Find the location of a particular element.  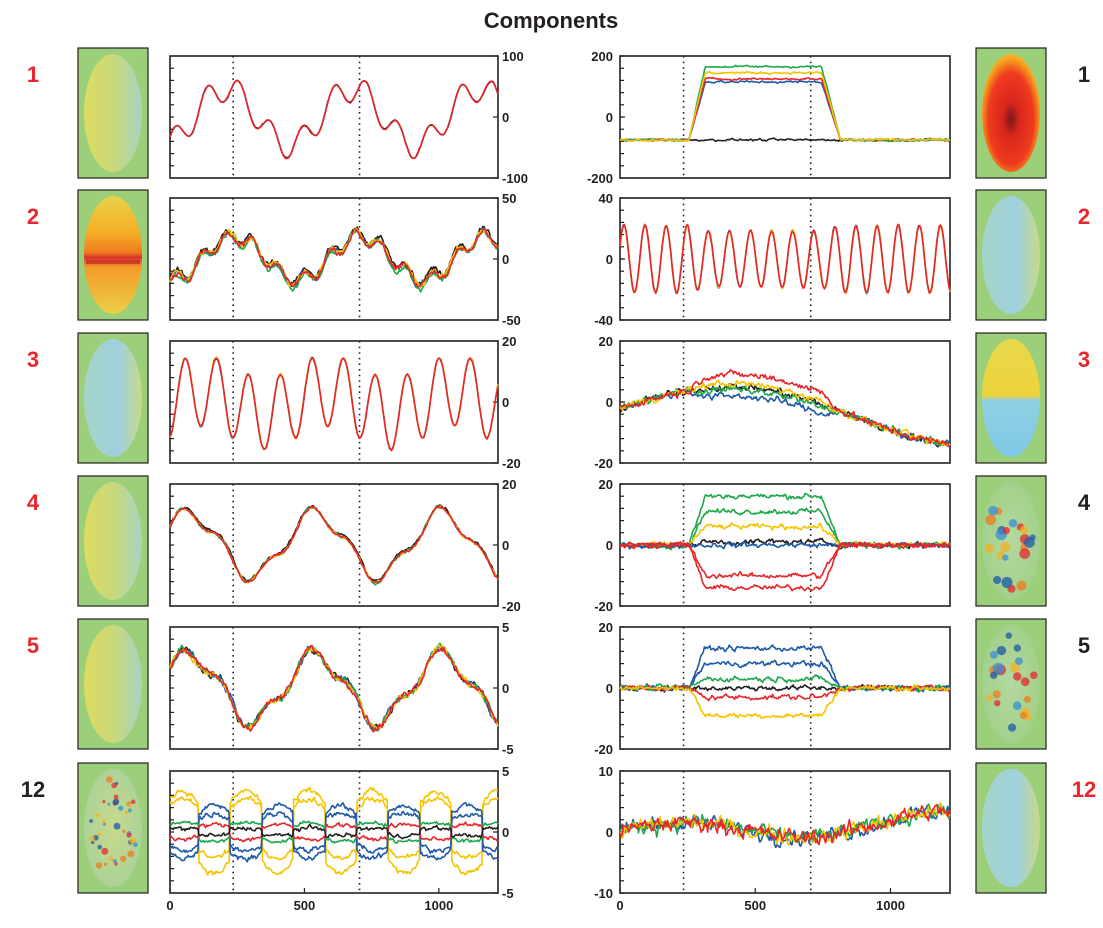

right-row-label: 2 is located at coordinates (1084, 216).